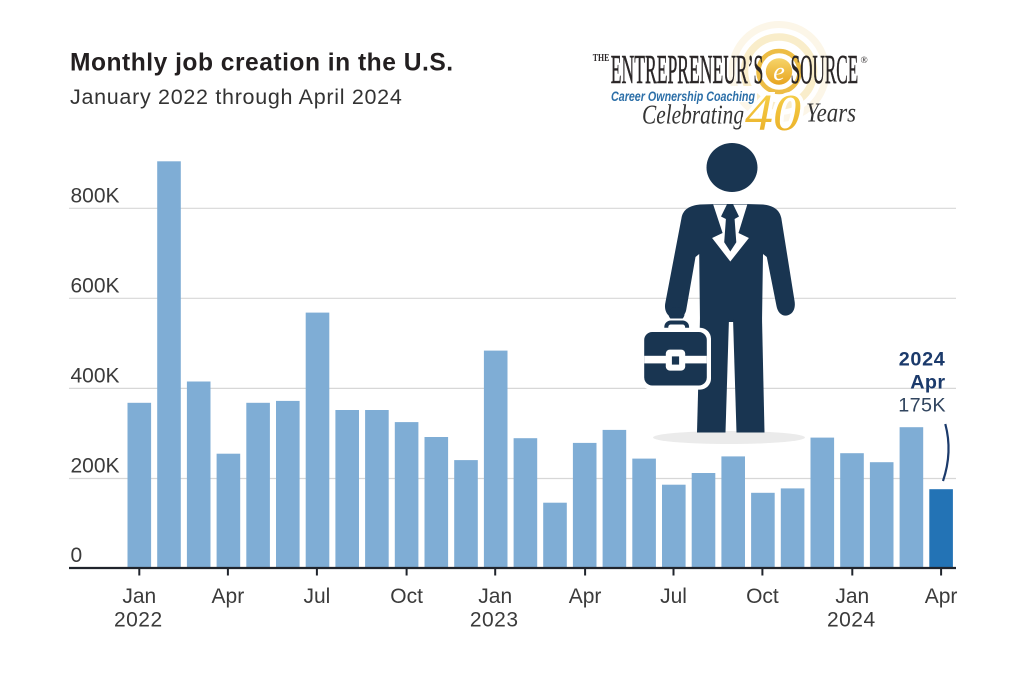 This screenshot has height=683, width=1024. Describe the element at coordinates (236, 97) in the screenshot. I see `svg-text:January 2022 through April 202: January 2022 through April 2024` at that location.